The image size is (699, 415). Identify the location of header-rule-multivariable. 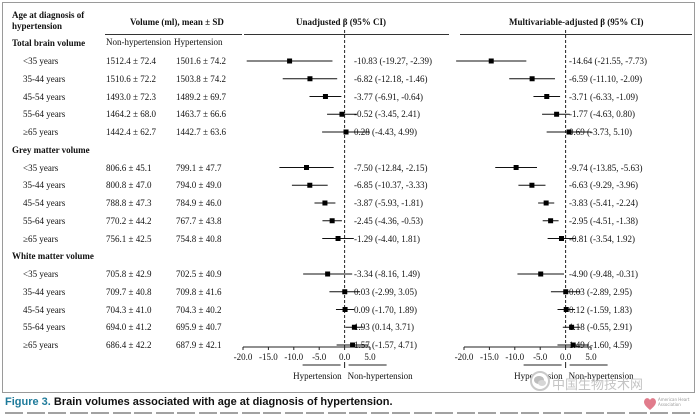
(576, 34).